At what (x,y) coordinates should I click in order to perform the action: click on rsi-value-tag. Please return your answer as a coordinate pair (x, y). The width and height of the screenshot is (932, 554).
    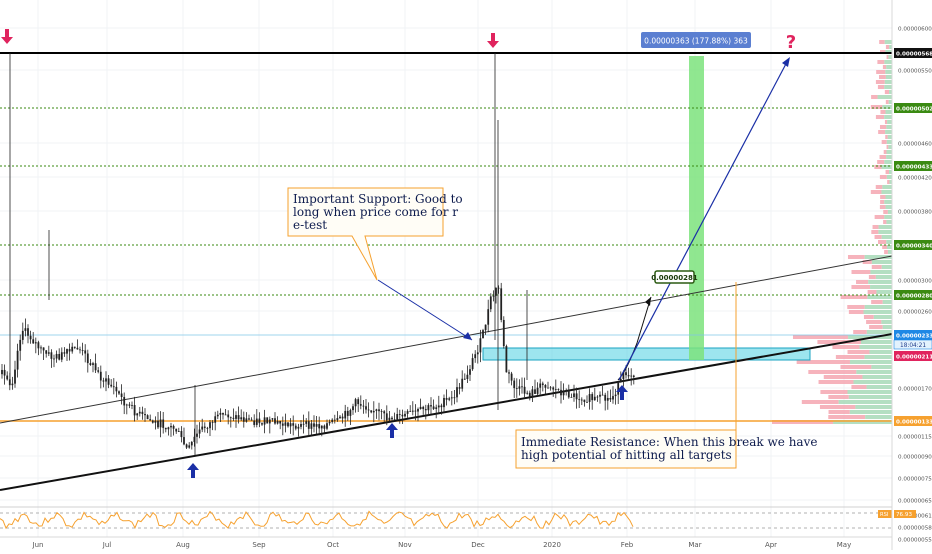
    Looking at the image, I should click on (905, 514).